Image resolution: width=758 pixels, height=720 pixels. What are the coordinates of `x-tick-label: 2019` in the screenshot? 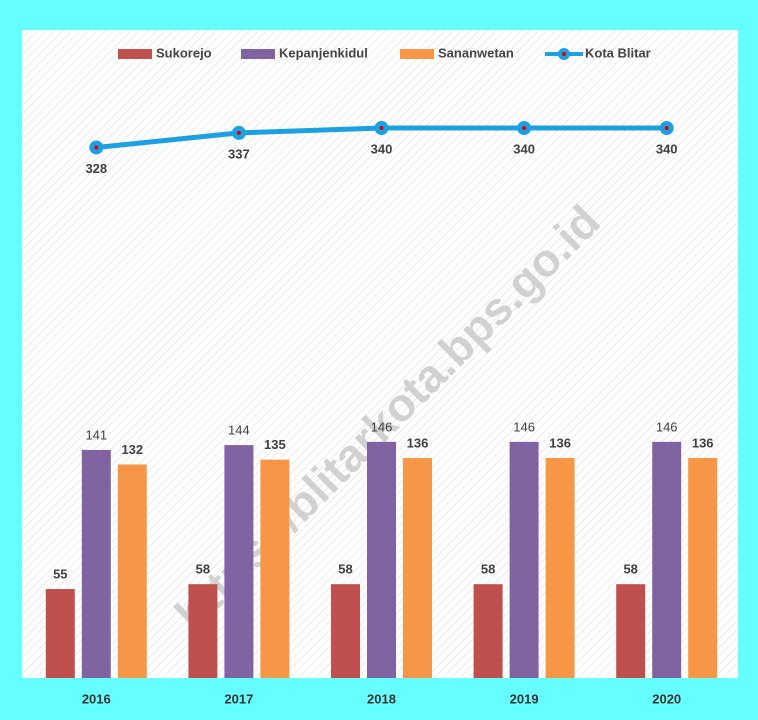 It's located at (524, 698).